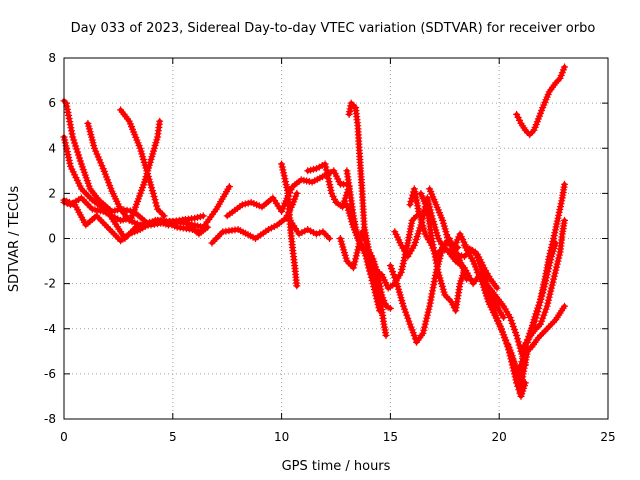 This screenshot has width=640, height=480. I want to click on y-tick-label: 6, so click(52, 103).